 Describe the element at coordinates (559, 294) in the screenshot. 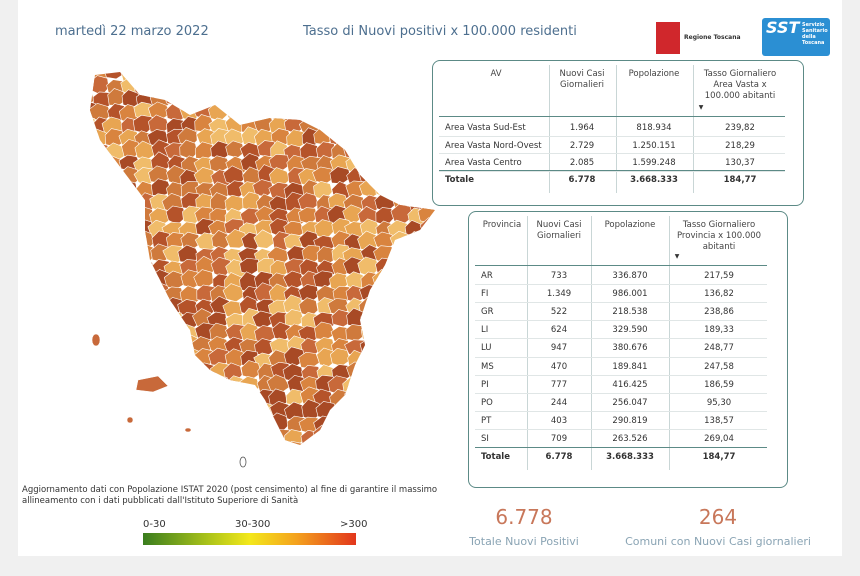

I see `table-cell: 1.349` at that location.